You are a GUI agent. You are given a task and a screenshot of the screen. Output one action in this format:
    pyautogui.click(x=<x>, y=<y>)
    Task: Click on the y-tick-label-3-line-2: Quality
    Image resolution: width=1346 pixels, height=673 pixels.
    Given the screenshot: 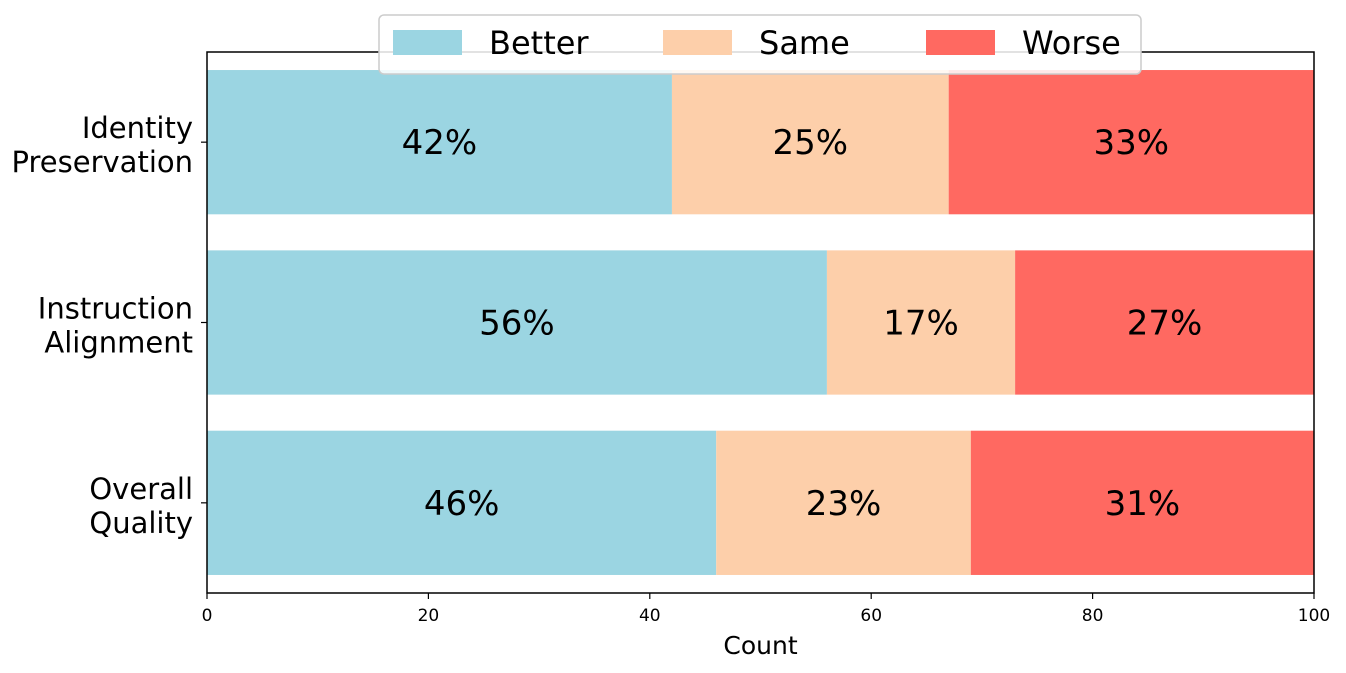 What is the action you would take?
    pyautogui.click(x=141, y=523)
    